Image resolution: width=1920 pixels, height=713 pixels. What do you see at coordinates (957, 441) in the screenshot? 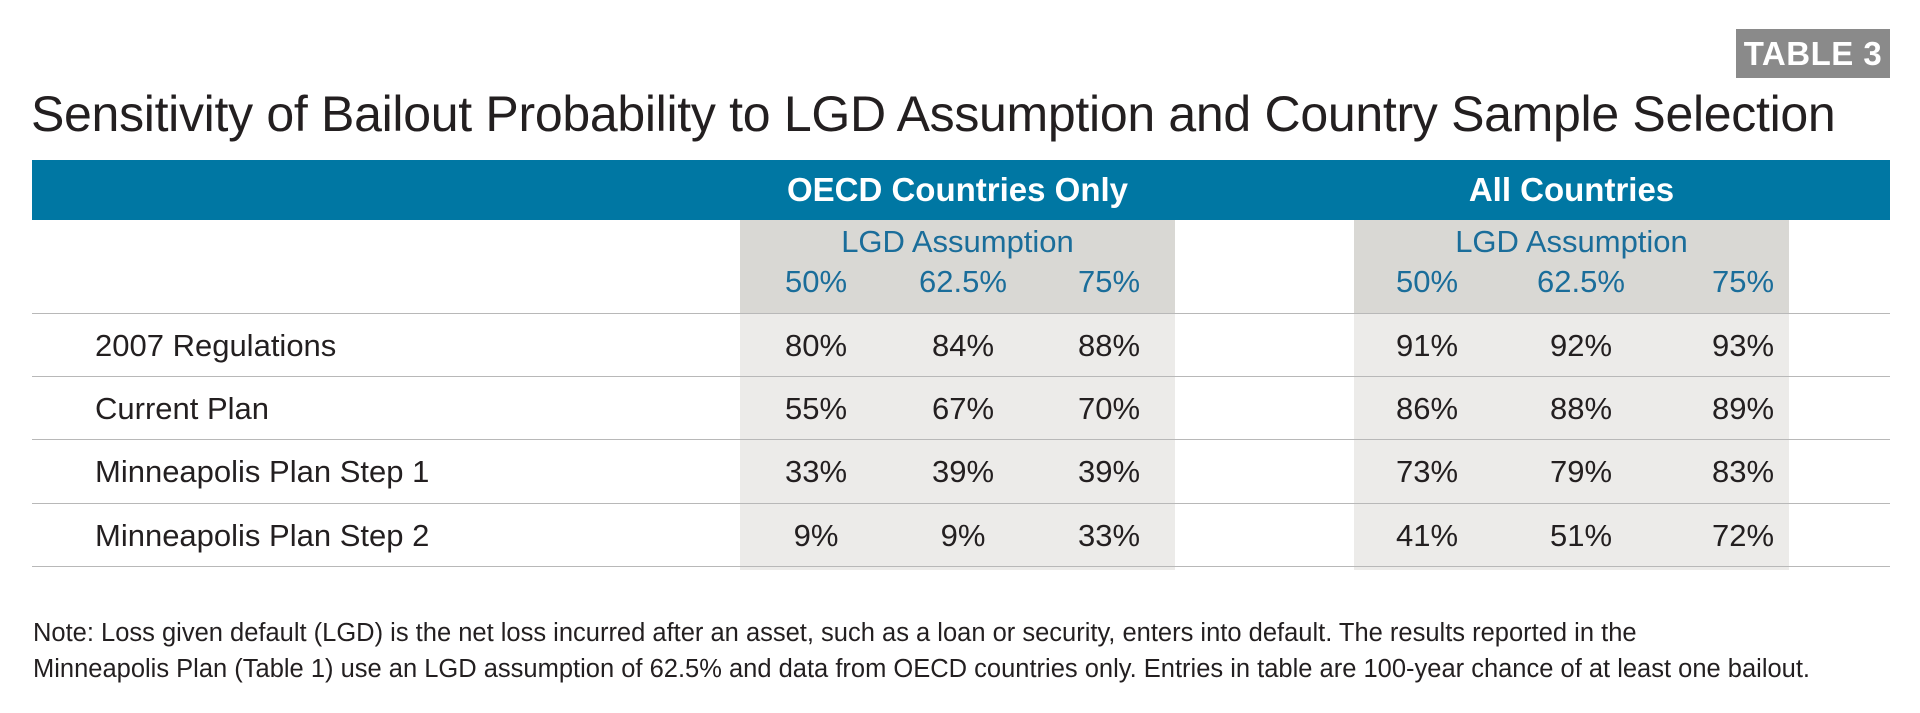
I see `oecd-panel-body` at bounding box center [957, 441].